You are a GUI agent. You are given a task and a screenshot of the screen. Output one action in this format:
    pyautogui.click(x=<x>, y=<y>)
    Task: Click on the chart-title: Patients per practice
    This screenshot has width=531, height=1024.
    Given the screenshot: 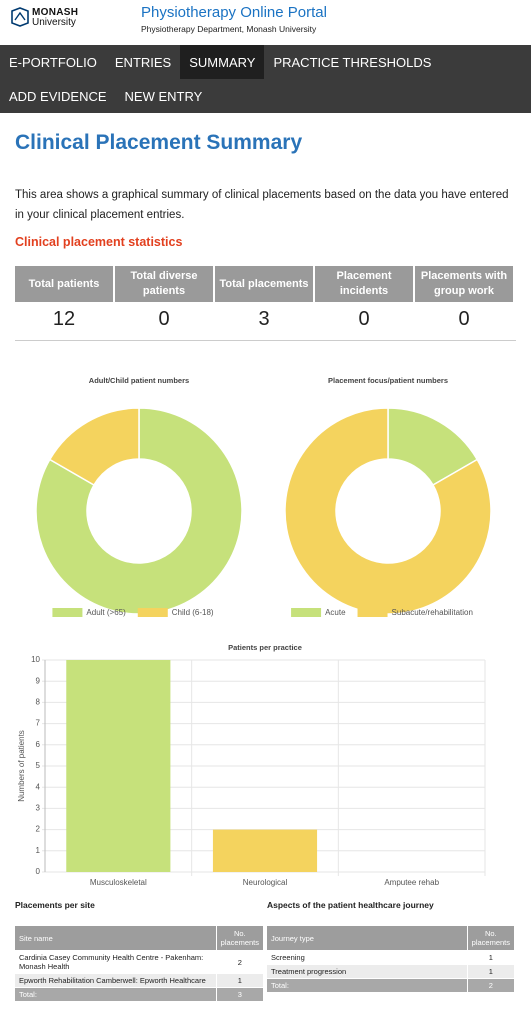 What is the action you would take?
    pyautogui.click(x=265, y=647)
    